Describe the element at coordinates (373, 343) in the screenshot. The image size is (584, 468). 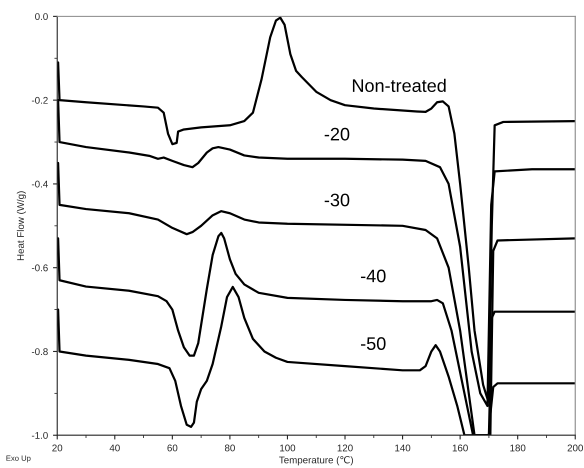
I see `series-label: -50` at that location.